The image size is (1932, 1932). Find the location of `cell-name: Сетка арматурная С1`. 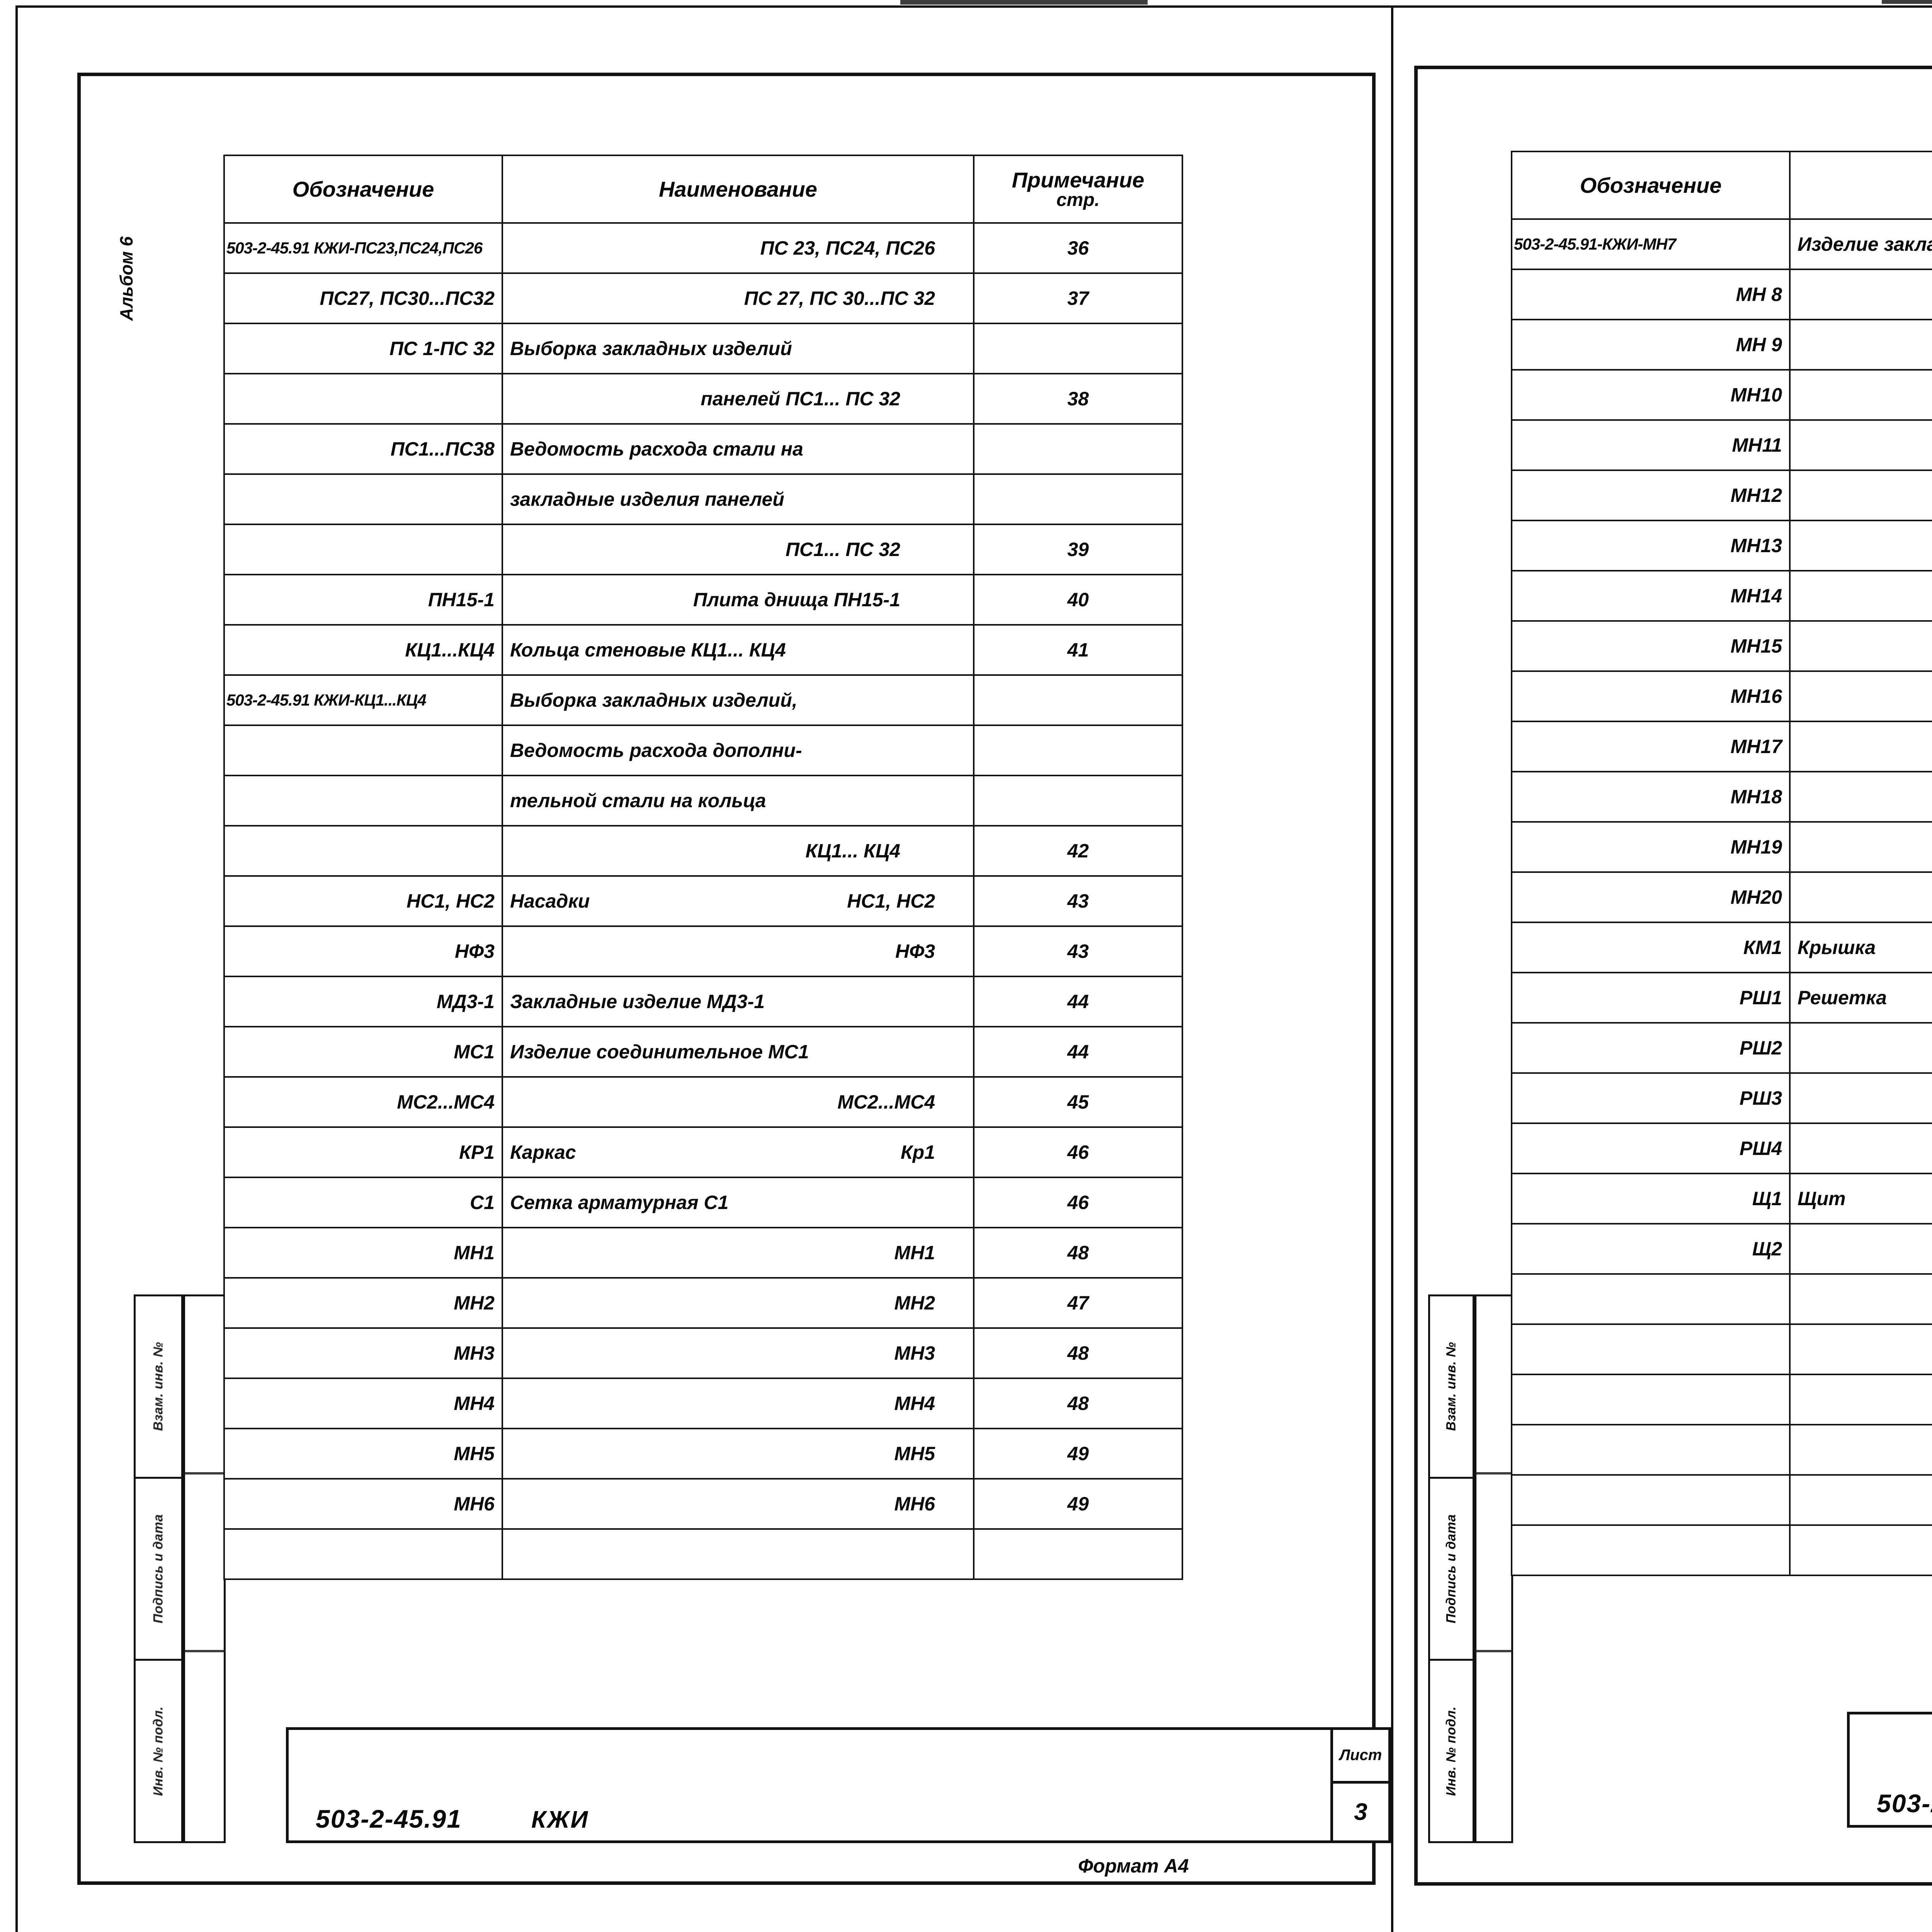

cell-name: Сетка арматурная С1 is located at coordinates (738, 1203).